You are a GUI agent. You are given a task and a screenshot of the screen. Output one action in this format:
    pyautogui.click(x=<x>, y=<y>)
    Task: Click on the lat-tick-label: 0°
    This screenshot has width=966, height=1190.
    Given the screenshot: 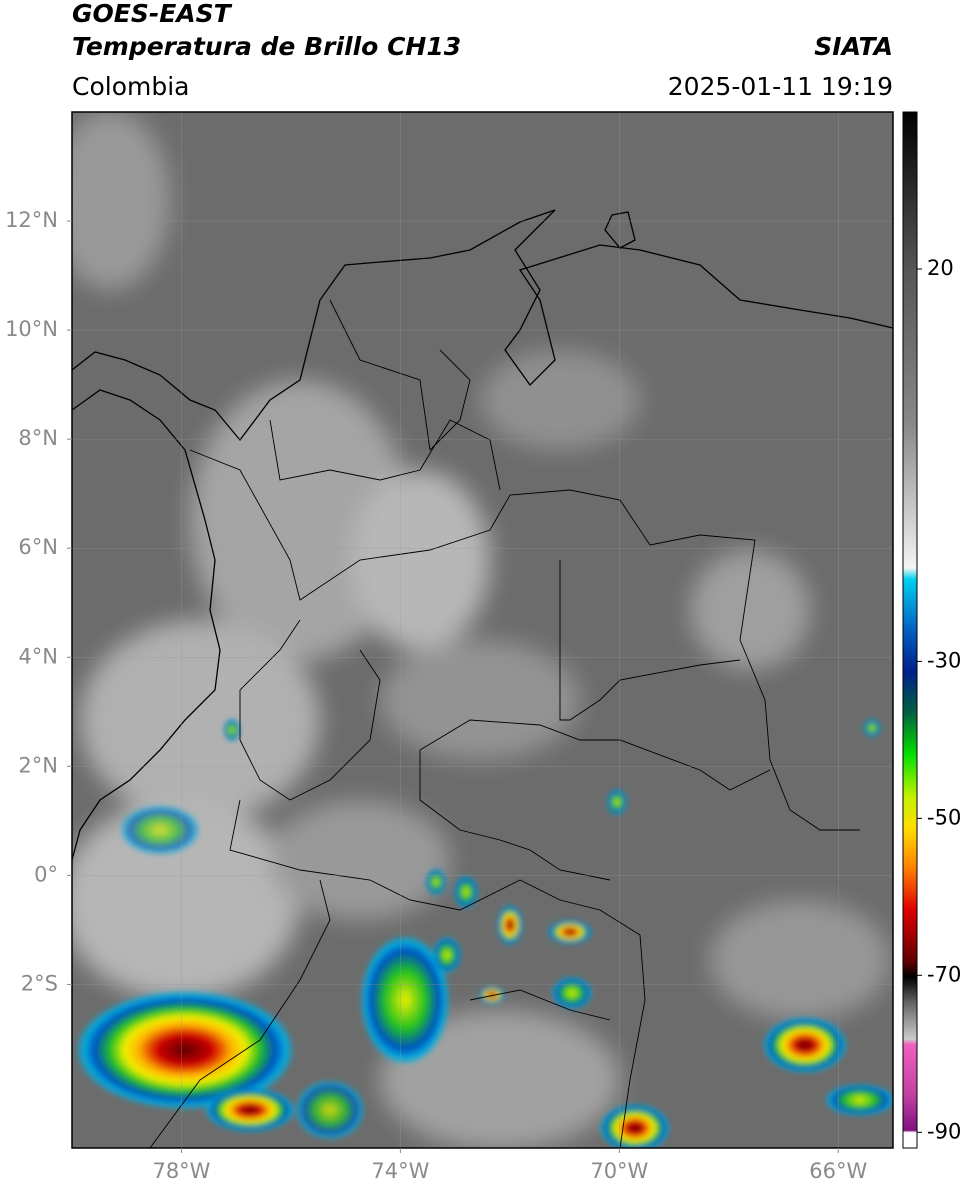 What is the action you would take?
    pyautogui.click(x=46, y=874)
    